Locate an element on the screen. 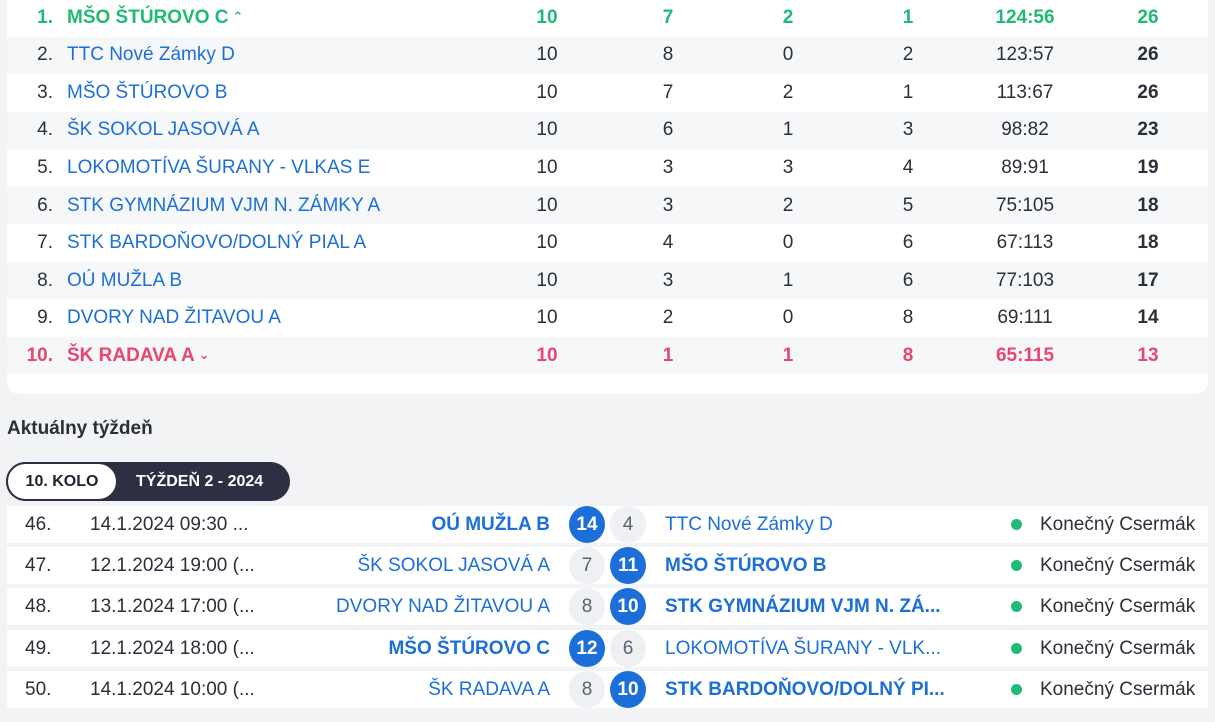 The image size is (1215, 722). team-name: DVORY NAD ŽITAVOU A is located at coordinates (174, 318).